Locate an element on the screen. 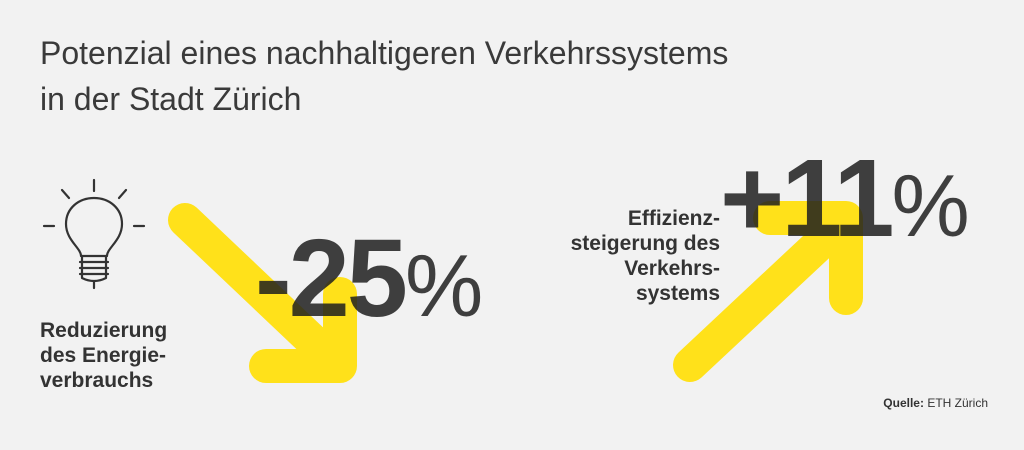 The width and height of the screenshot is (1024, 450). efficiency-label-line-4: systems is located at coordinates (677, 293).